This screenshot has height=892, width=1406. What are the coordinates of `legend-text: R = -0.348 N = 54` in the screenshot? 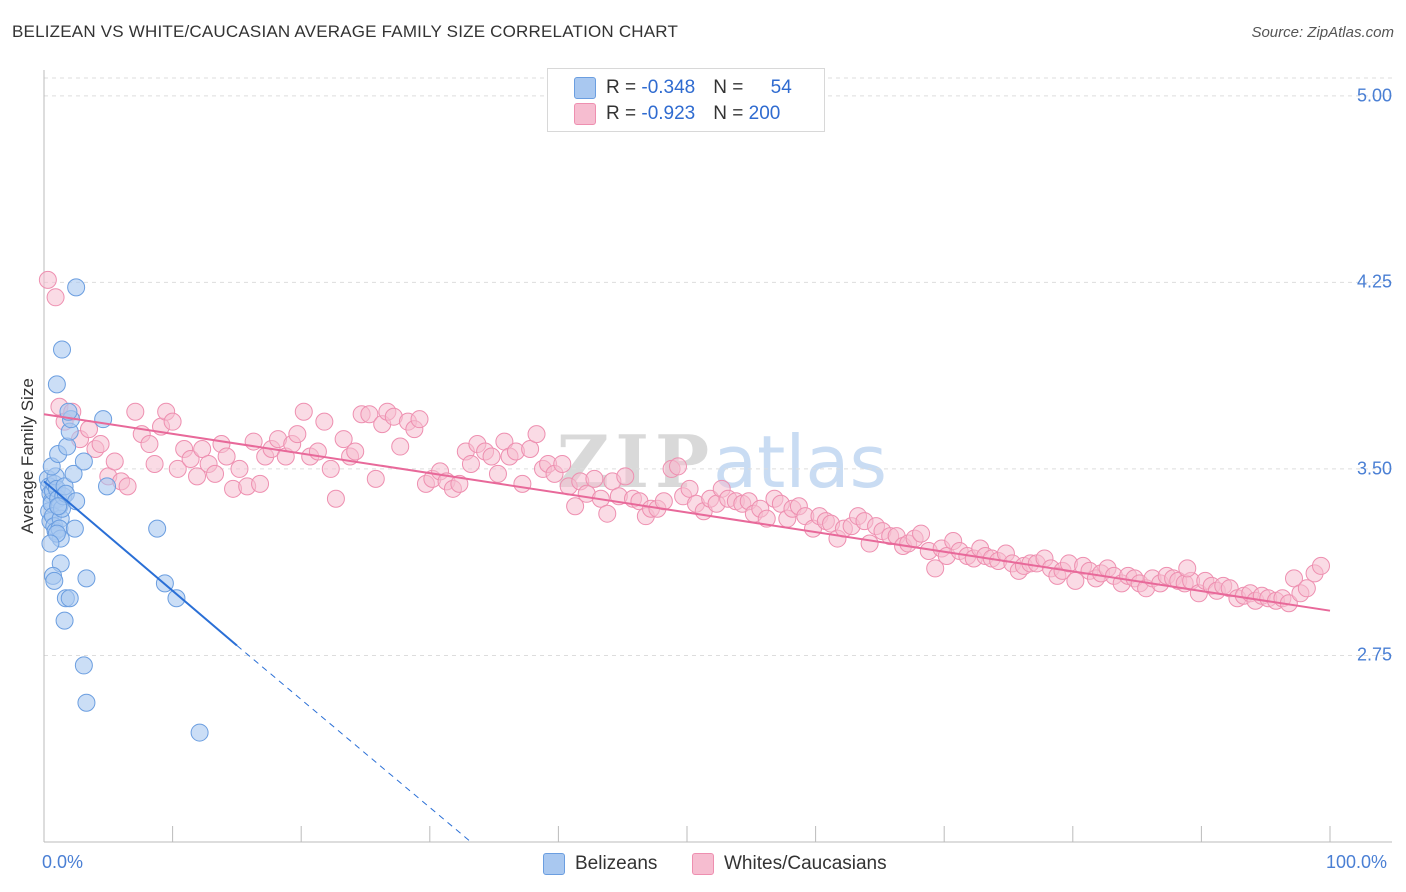 It's located at (699, 88).